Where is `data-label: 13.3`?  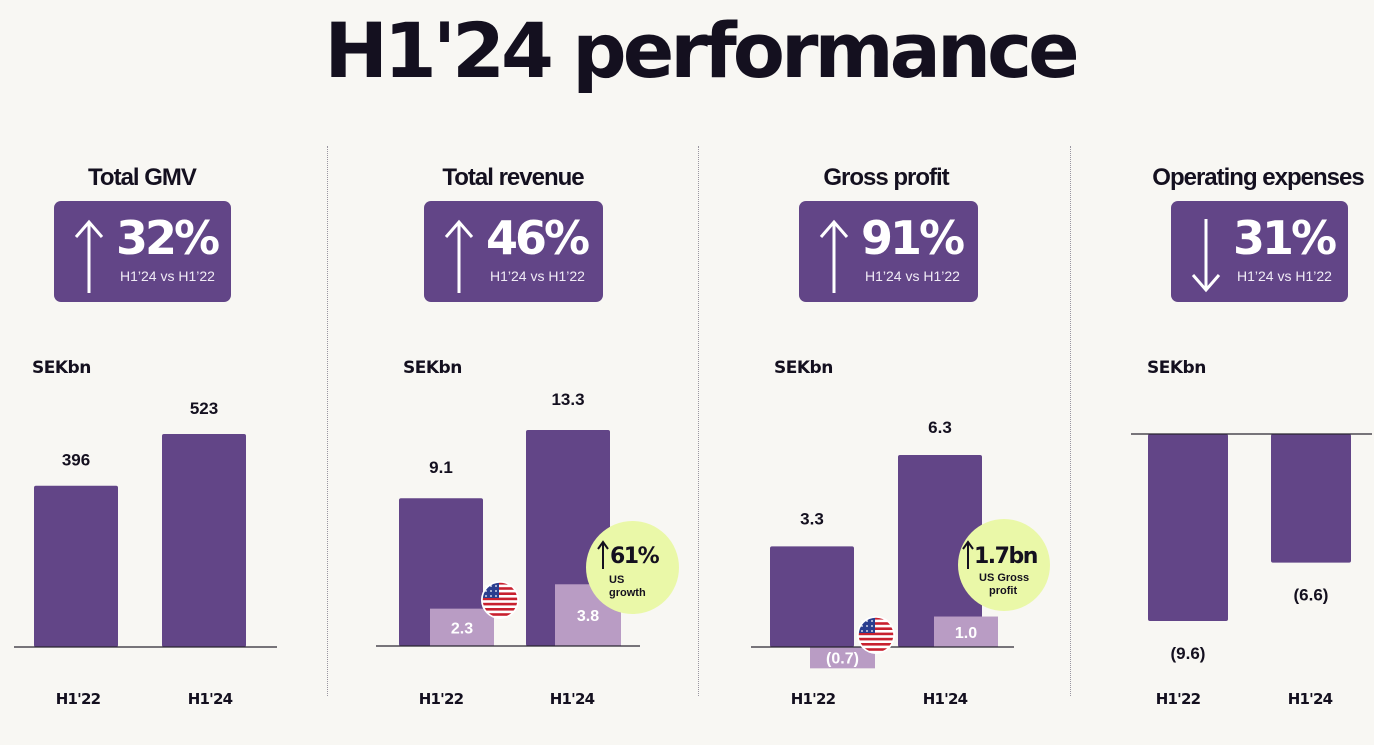
data-label: 13.3 is located at coordinates (567, 399).